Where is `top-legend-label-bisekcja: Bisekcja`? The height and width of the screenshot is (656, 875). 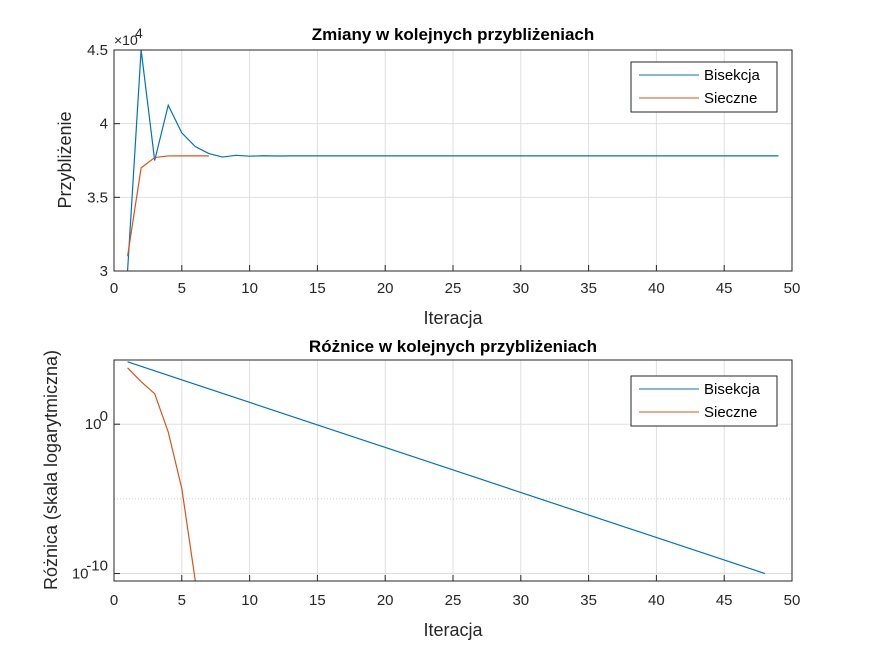 top-legend-label-bisekcja: Bisekcja is located at coordinates (732, 75).